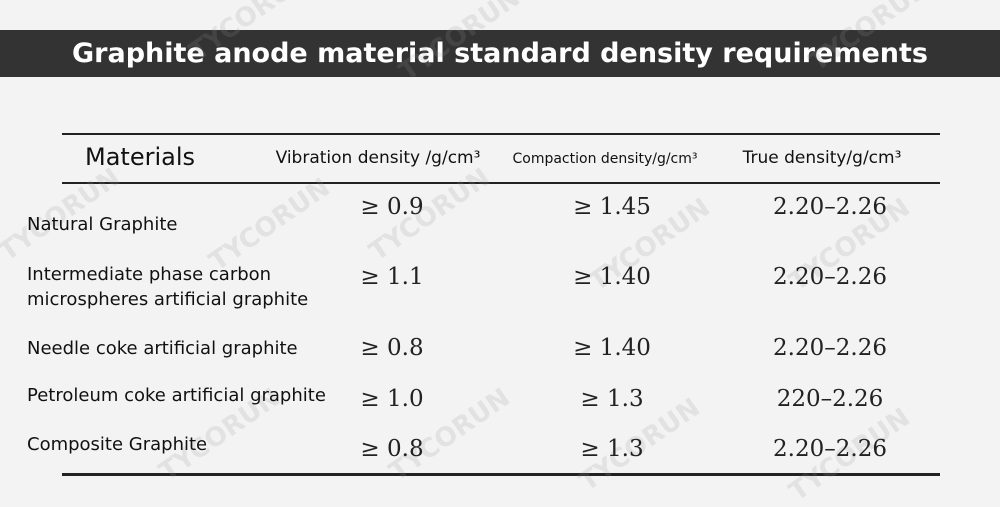 Image resolution: width=1000 pixels, height=507 pixels. What do you see at coordinates (392, 399) in the screenshot?
I see `cell-value: ≥ 1.0` at bounding box center [392, 399].